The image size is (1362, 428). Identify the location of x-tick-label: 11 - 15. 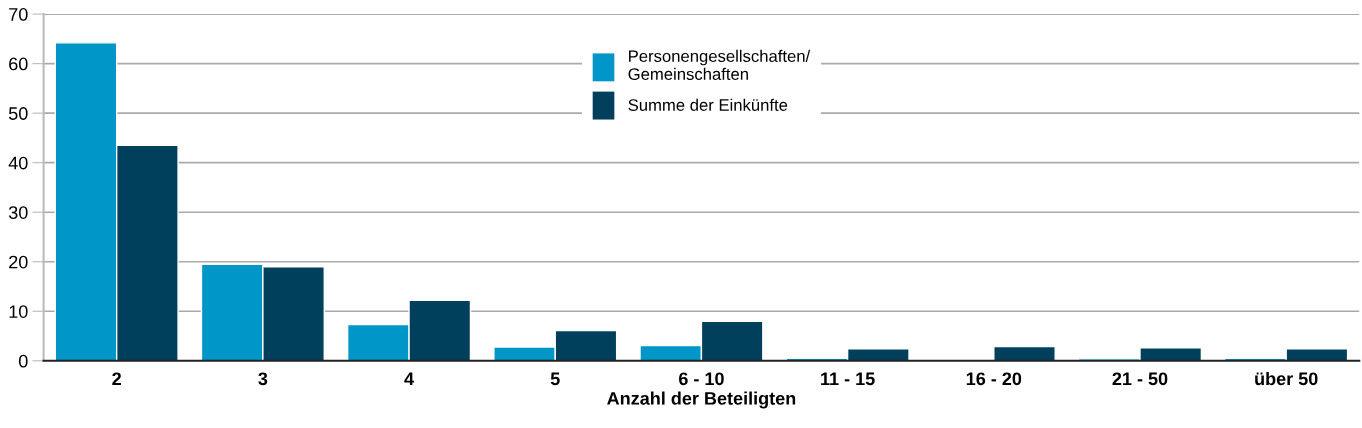
(848, 379).